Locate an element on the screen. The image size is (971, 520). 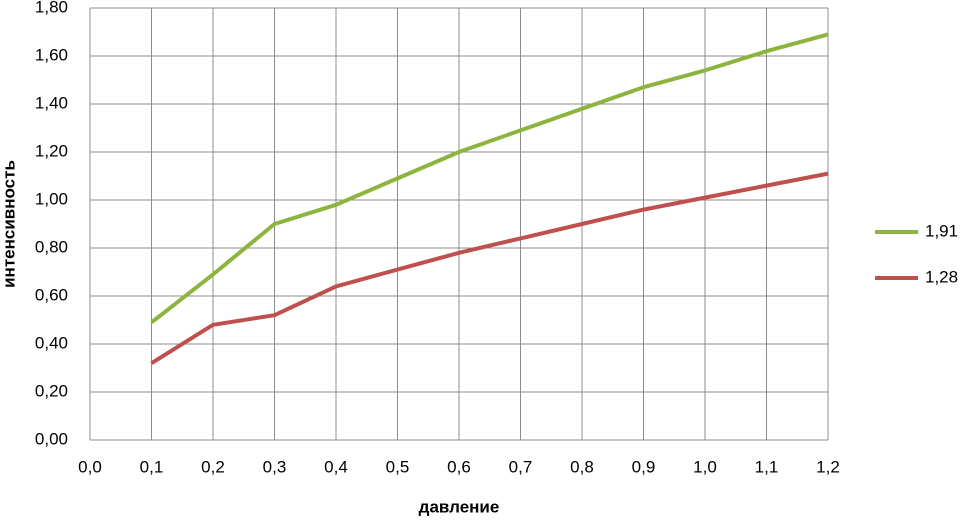
x-tick-label: 0,5 is located at coordinates (398, 466).